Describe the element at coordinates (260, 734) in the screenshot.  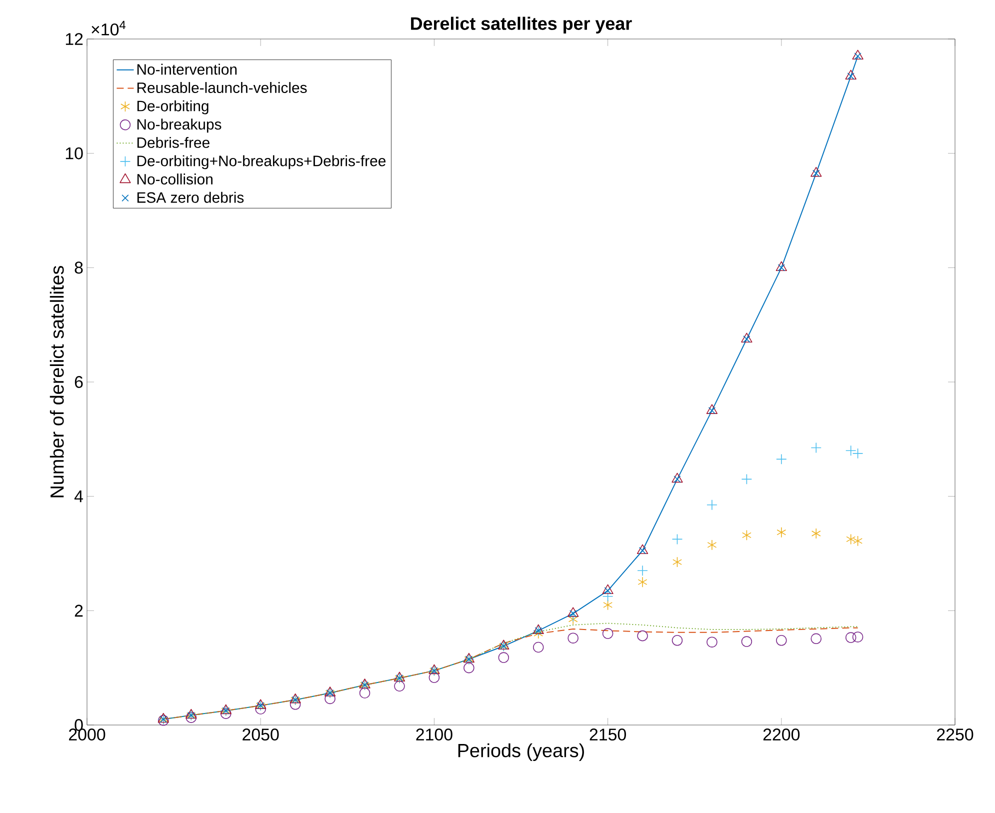
I see `x-tick-label: 2050` at that location.